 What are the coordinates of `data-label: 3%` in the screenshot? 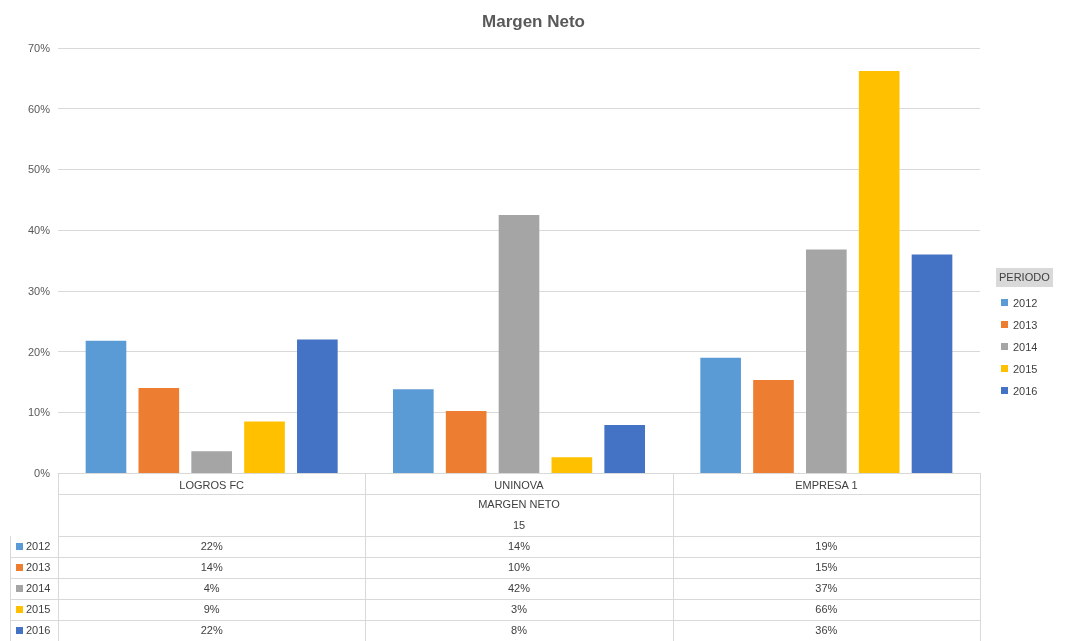 It's located at (519, 609).